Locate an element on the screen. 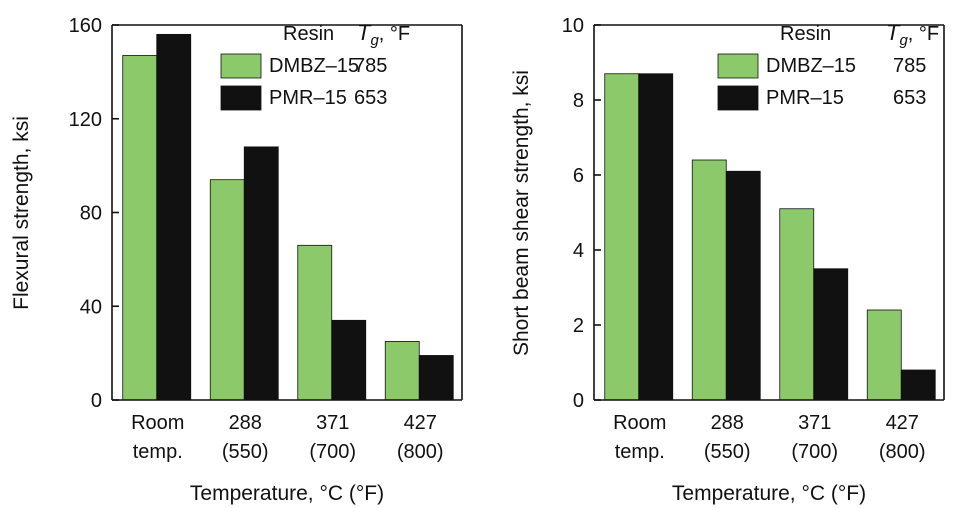  y-axis-title: Flexural strength, ksi is located at coordinates (21, 213).